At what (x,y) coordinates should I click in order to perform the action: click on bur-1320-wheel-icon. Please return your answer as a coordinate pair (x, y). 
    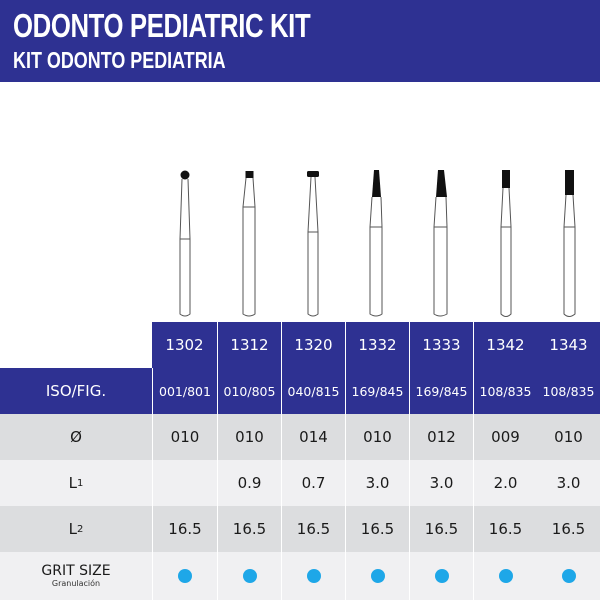
    Looking at the image, I should click on (313, 202).